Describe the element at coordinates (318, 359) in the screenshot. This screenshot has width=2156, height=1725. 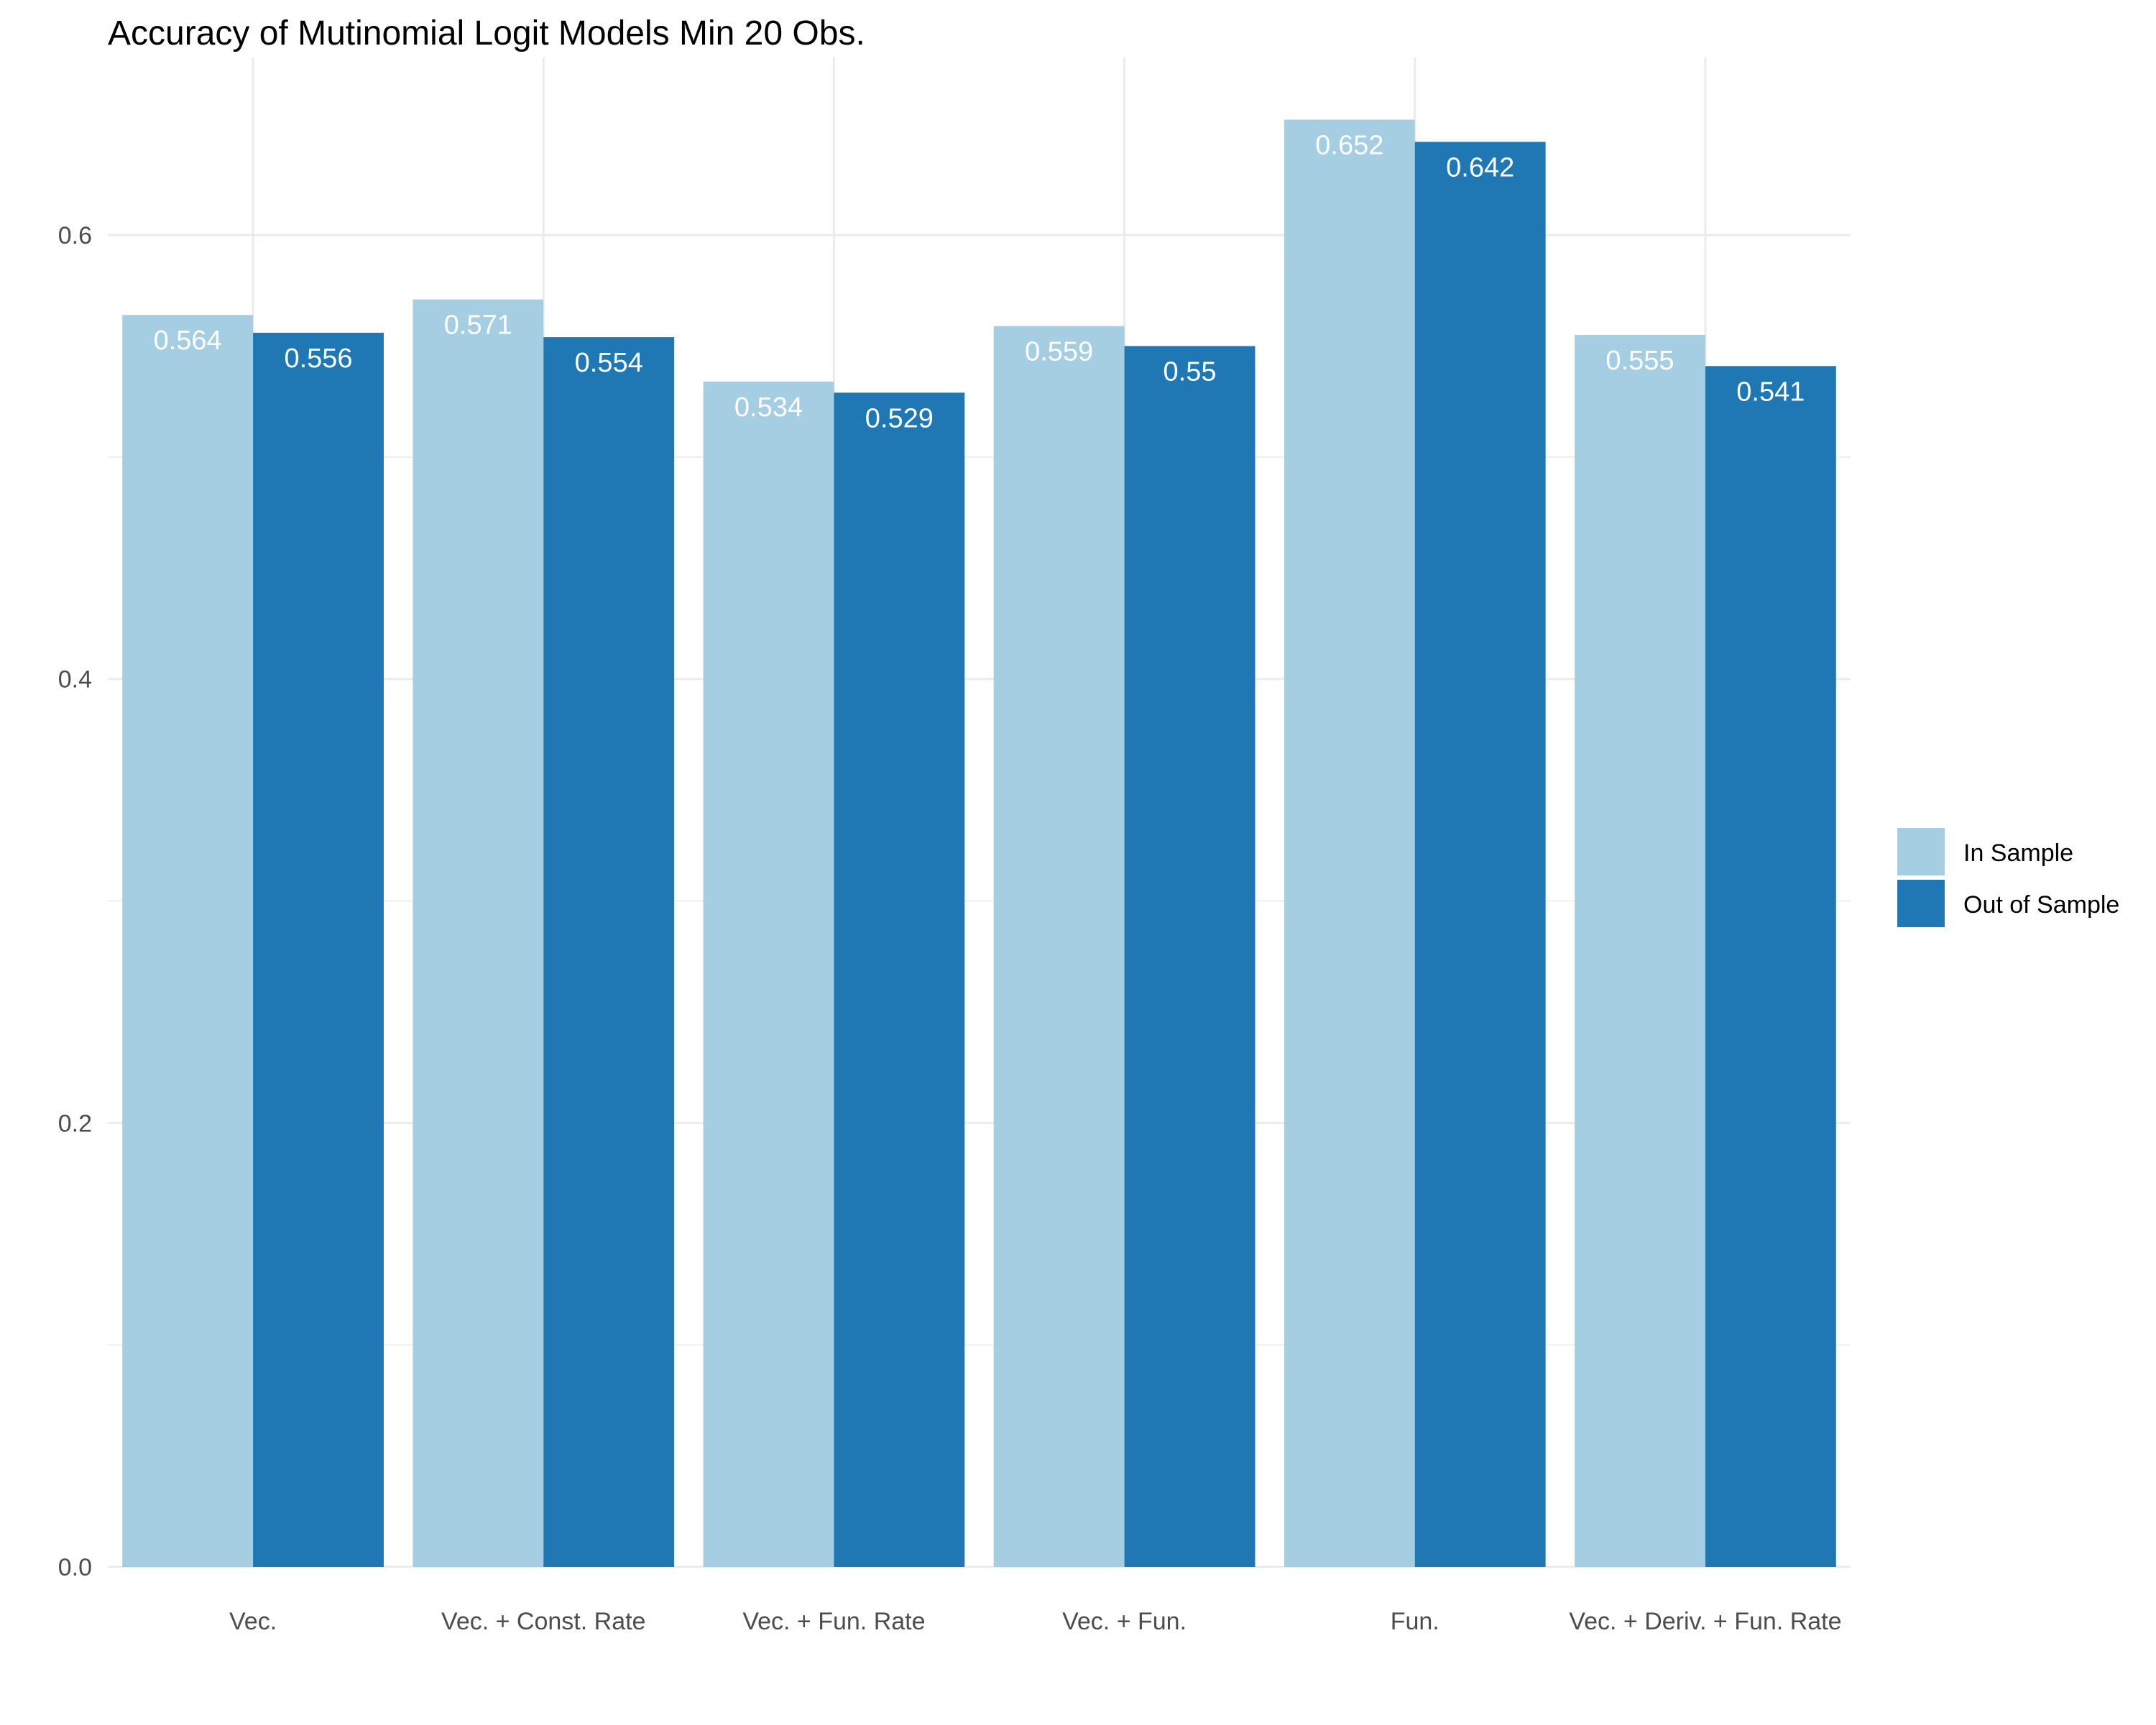
I see `data-label: 0.556` at that location.